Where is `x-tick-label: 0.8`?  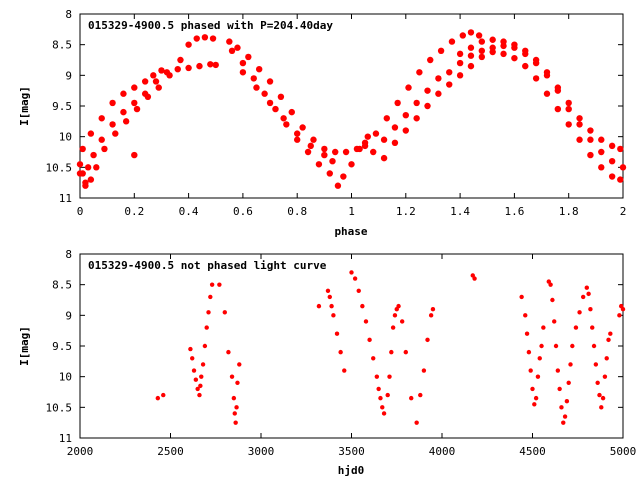
x-tick-label: 0.8 is located at coordinates (297, 211).